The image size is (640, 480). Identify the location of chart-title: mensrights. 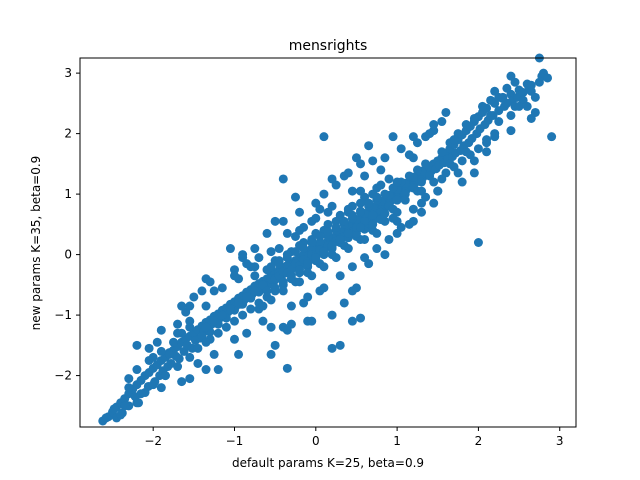
(328, 46).